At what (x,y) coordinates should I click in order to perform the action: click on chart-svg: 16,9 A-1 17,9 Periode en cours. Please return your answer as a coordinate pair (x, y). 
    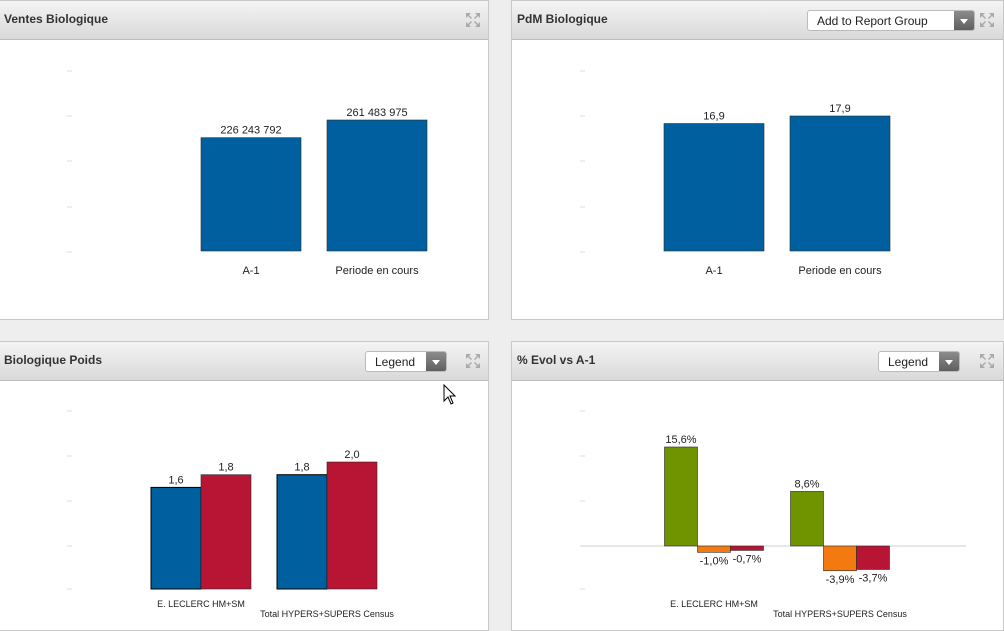
    Looking at the image, I should click on (735, 173).